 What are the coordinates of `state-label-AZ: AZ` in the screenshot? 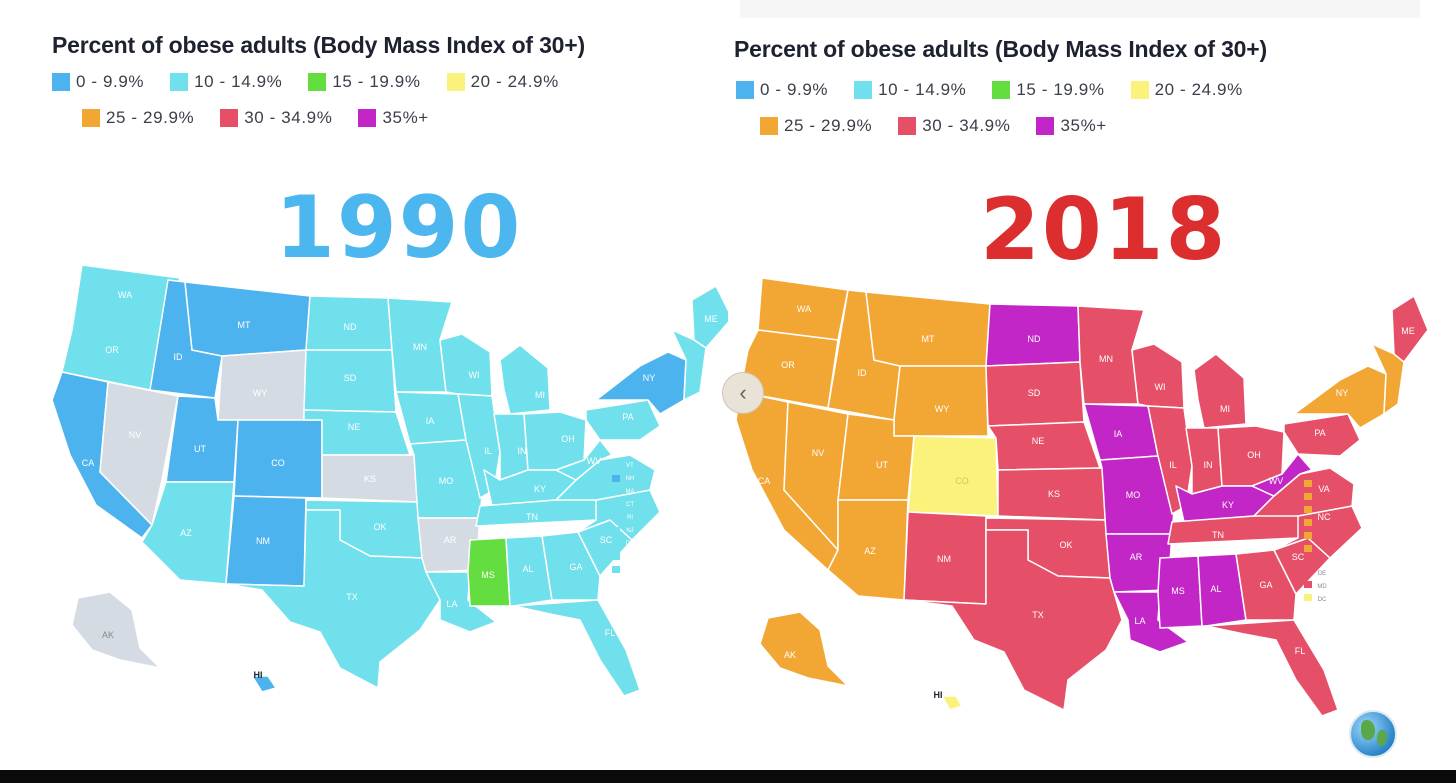 It's located at (186, 533).